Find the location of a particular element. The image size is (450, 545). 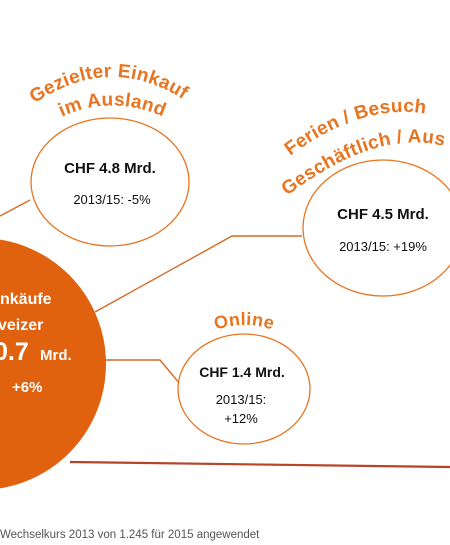

ferien-amount: CHF 4.5 Mrd. is located at coordinates (383, 214).